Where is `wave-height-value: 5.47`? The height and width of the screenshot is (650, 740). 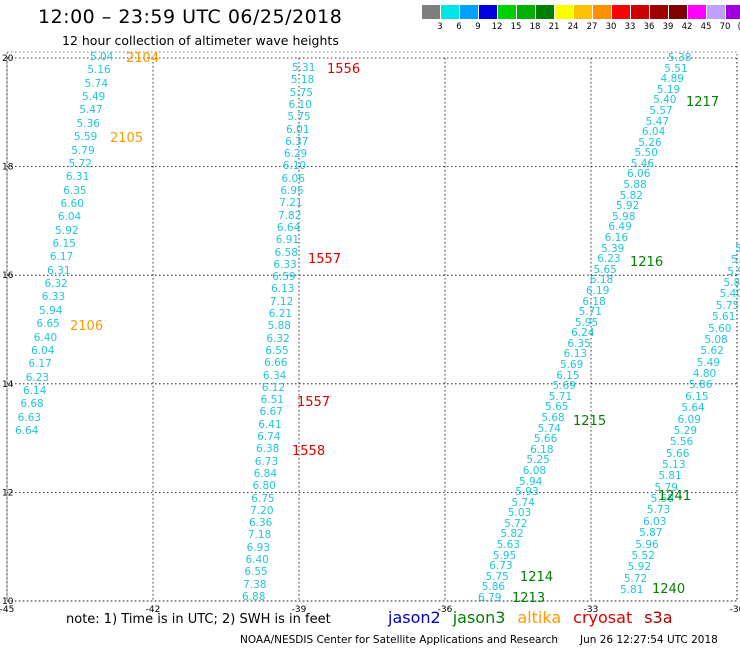 wave-height-value: 5.47 is located at coordinates (657, 121).